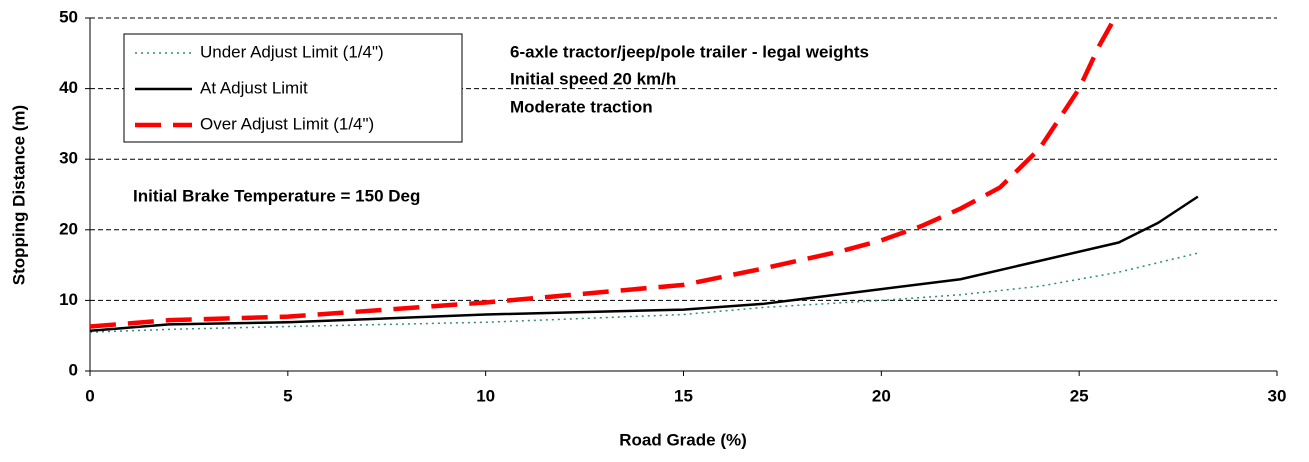 The width and height of the screenshot is (1309, 462). I want to click on annotation: Moderate traction, so click(581, 106).